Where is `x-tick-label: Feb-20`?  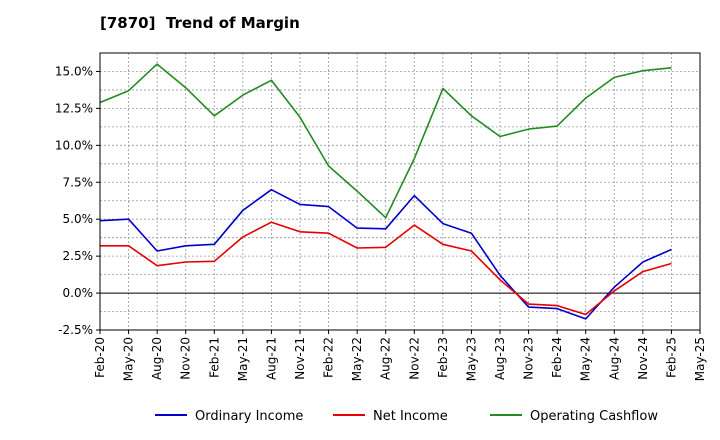
x-tick-label: Feb-20 is located at coordinates (100, 357).